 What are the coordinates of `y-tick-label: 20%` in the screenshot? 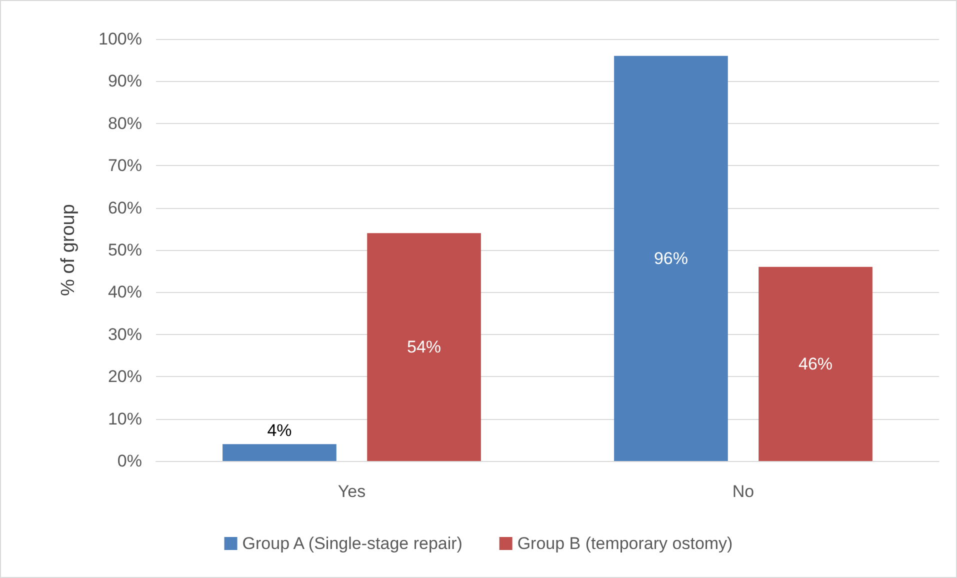 It's located at (125, 376).